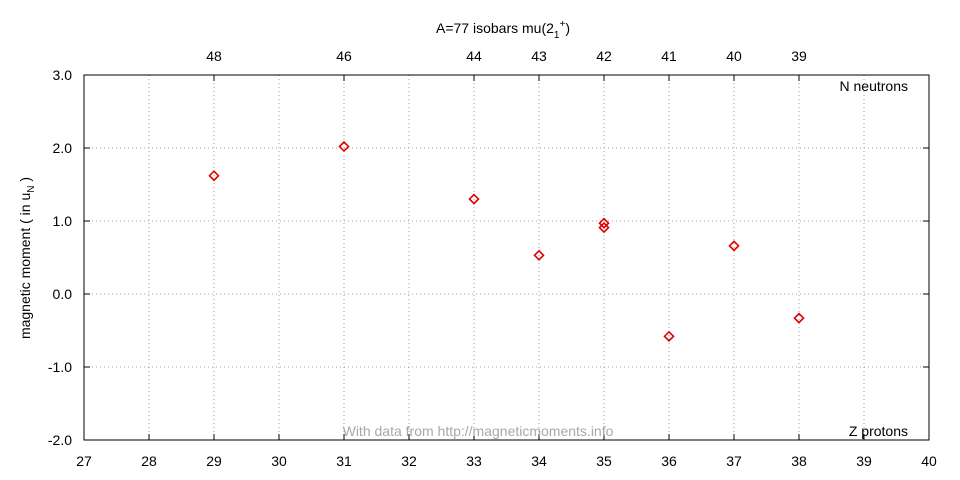  I want to click on x-tick-label: 36, so click(669, 461).